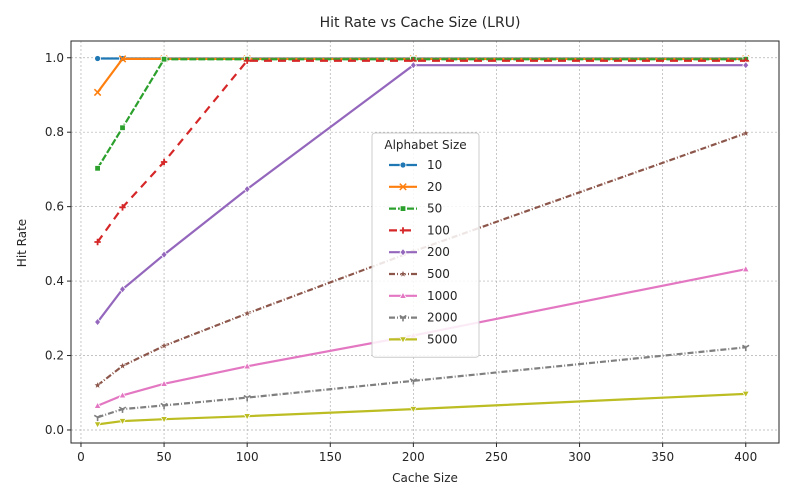  What do you see at coordinates (54, 281) in the screenshot?
I see `y-tick-label: 0.4` at bounding box center [54, 281].